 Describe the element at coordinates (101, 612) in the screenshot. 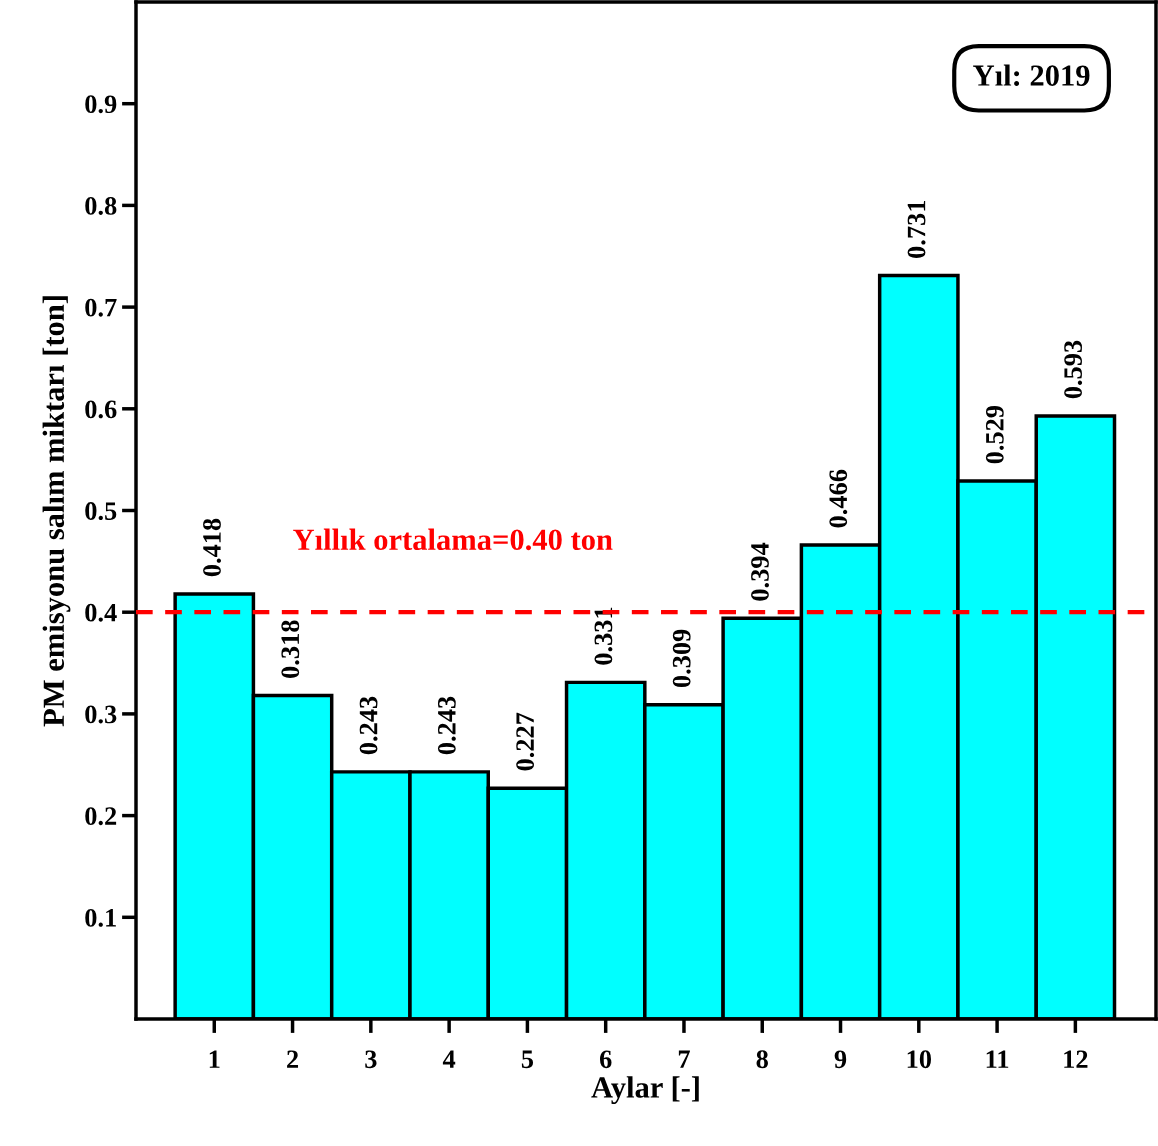

I see `y-tick-label: 0.4` at that location.